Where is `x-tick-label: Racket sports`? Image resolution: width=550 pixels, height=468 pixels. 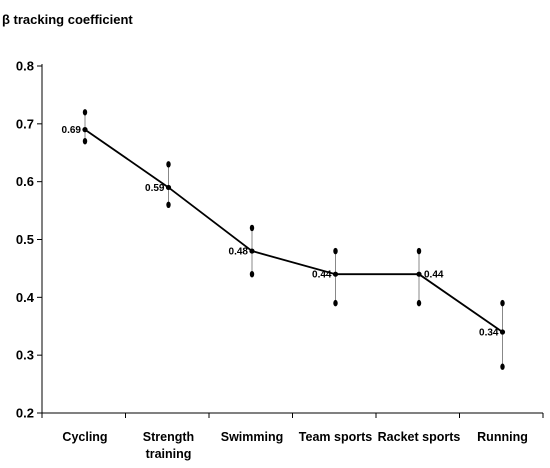
x-tick-label: Racket sports is located at coordinates (419, 437).